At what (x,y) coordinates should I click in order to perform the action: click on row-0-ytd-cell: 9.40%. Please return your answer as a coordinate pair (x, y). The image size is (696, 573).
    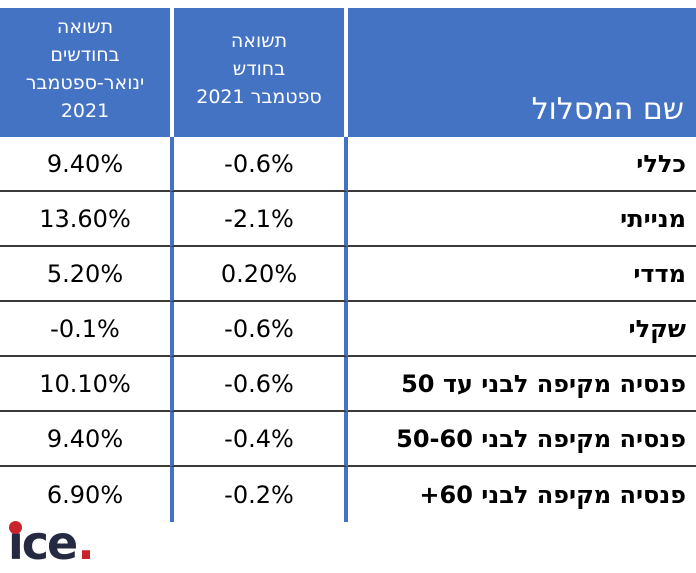
    Looking at the image, I should click on (85, 164).